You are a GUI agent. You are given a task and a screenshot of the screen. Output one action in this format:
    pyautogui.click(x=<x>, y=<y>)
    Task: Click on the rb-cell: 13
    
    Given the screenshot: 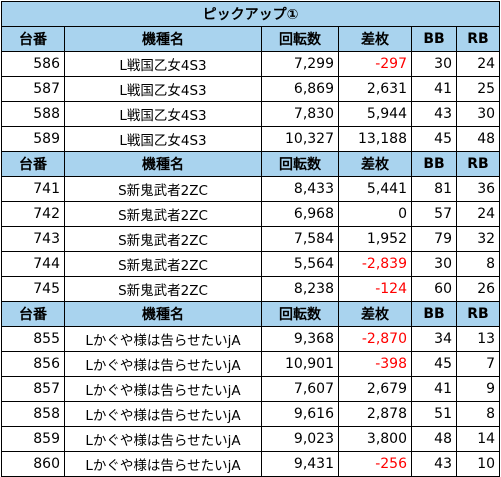 What is the action you would take?
    pyautogui.click(x=478, y=339)
    